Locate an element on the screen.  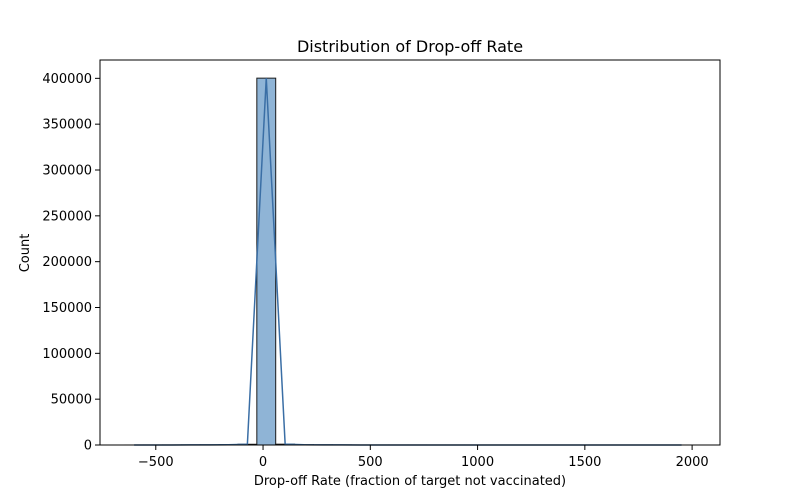
x-axis: −500 0 500 1000 1500 2000 is located at coordinates (423, 457).